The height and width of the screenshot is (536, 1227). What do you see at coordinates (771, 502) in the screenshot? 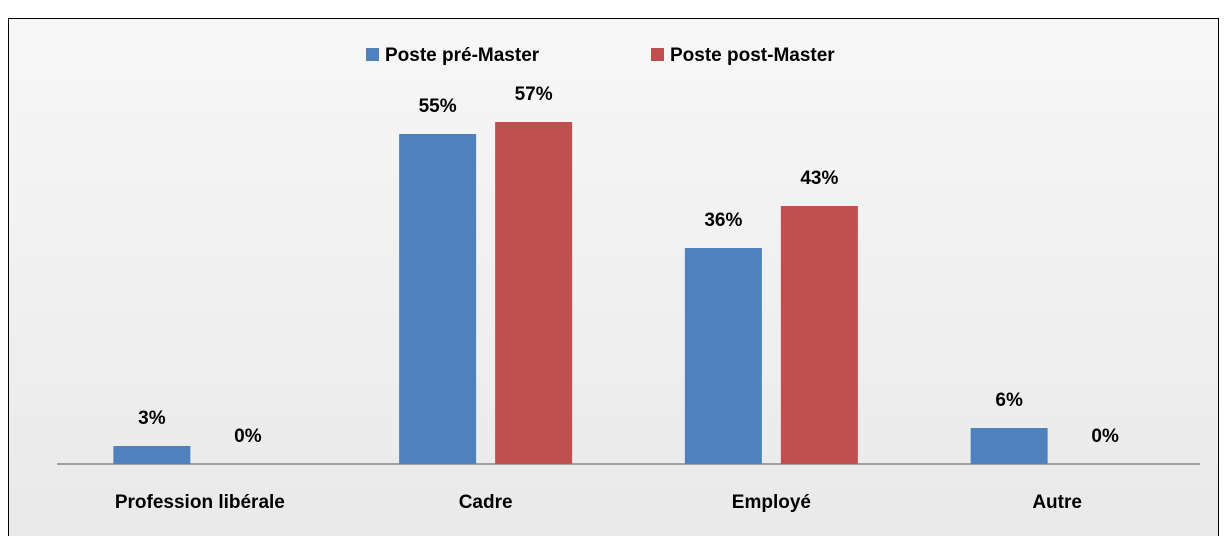
I see `x-tick-label: Employé` at bounding box center [771, 502].